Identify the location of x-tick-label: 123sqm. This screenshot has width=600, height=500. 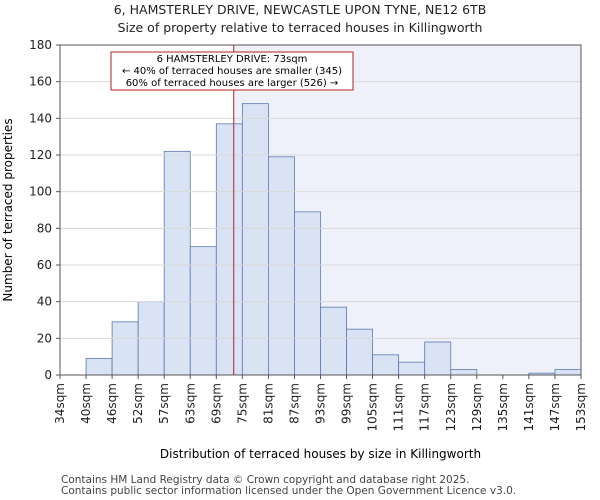
(451, 407).